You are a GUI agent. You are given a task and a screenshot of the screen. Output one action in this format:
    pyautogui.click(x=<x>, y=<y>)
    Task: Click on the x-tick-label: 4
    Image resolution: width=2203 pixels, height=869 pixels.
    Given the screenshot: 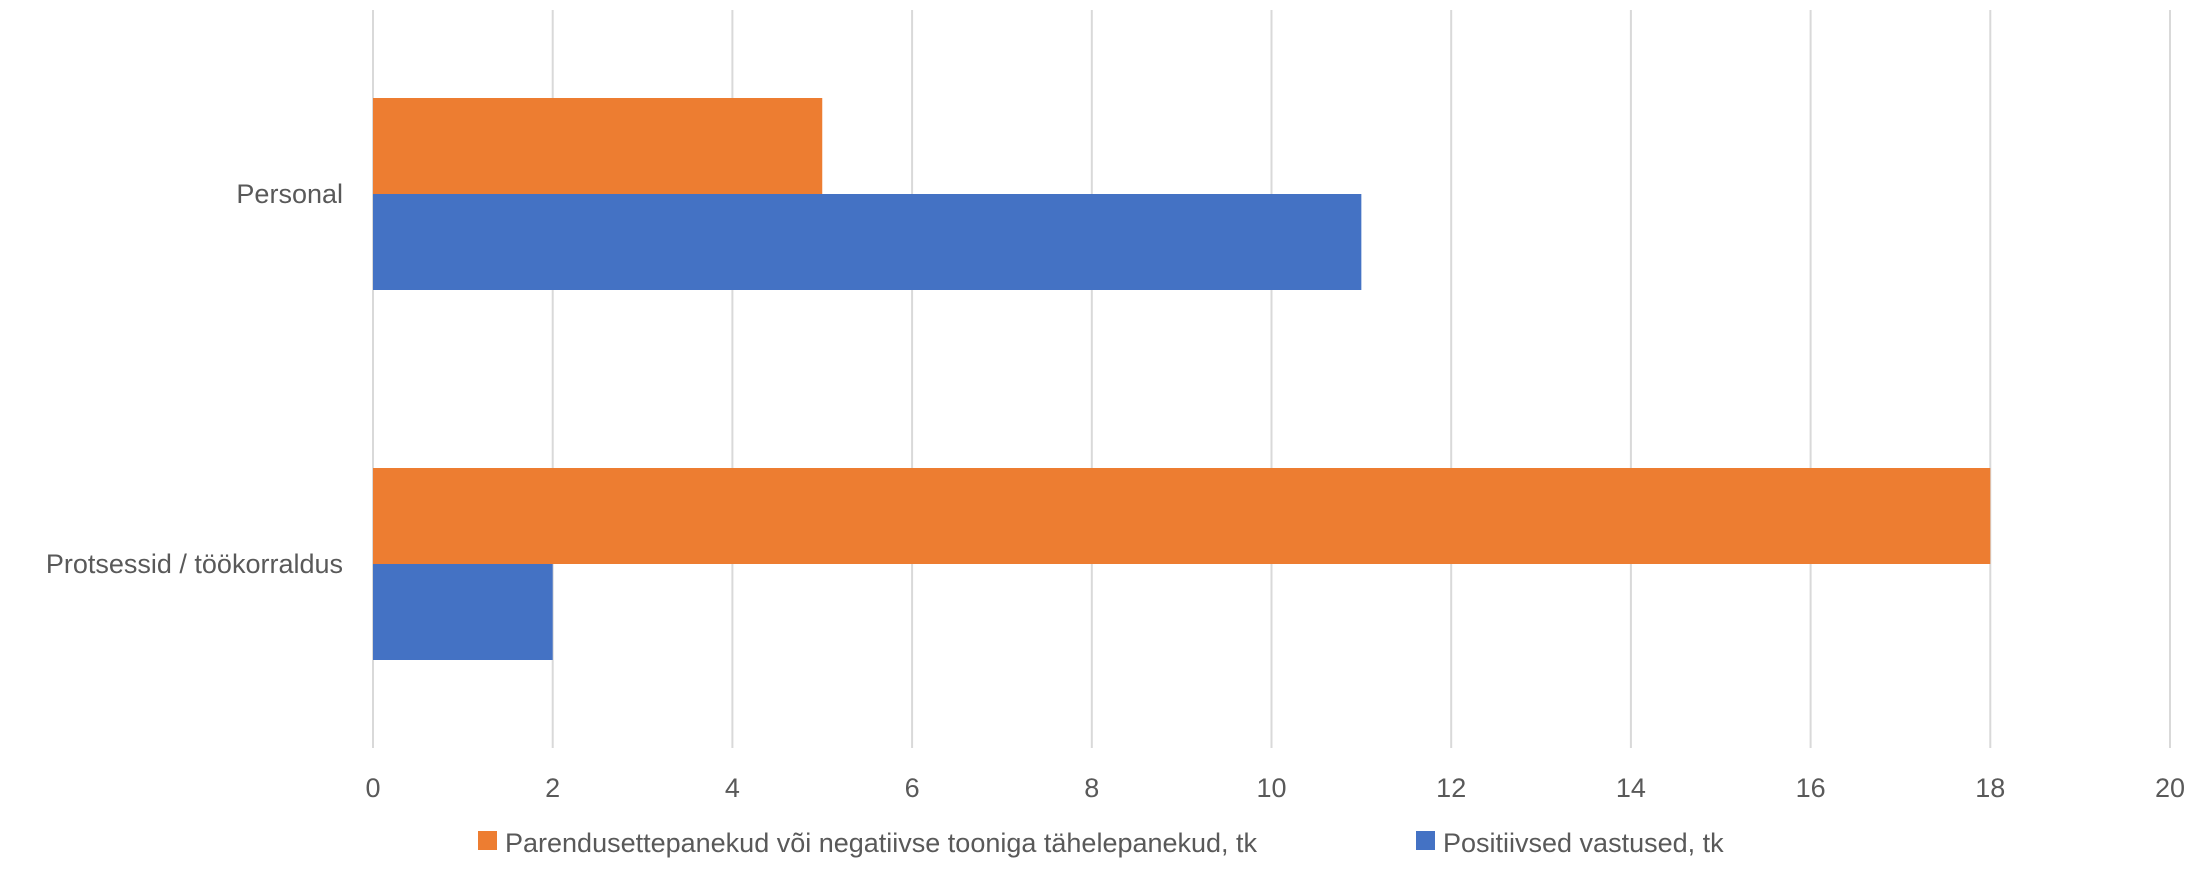 What is the action you would take?
    pyautogui.click(x=732, y=788)
    